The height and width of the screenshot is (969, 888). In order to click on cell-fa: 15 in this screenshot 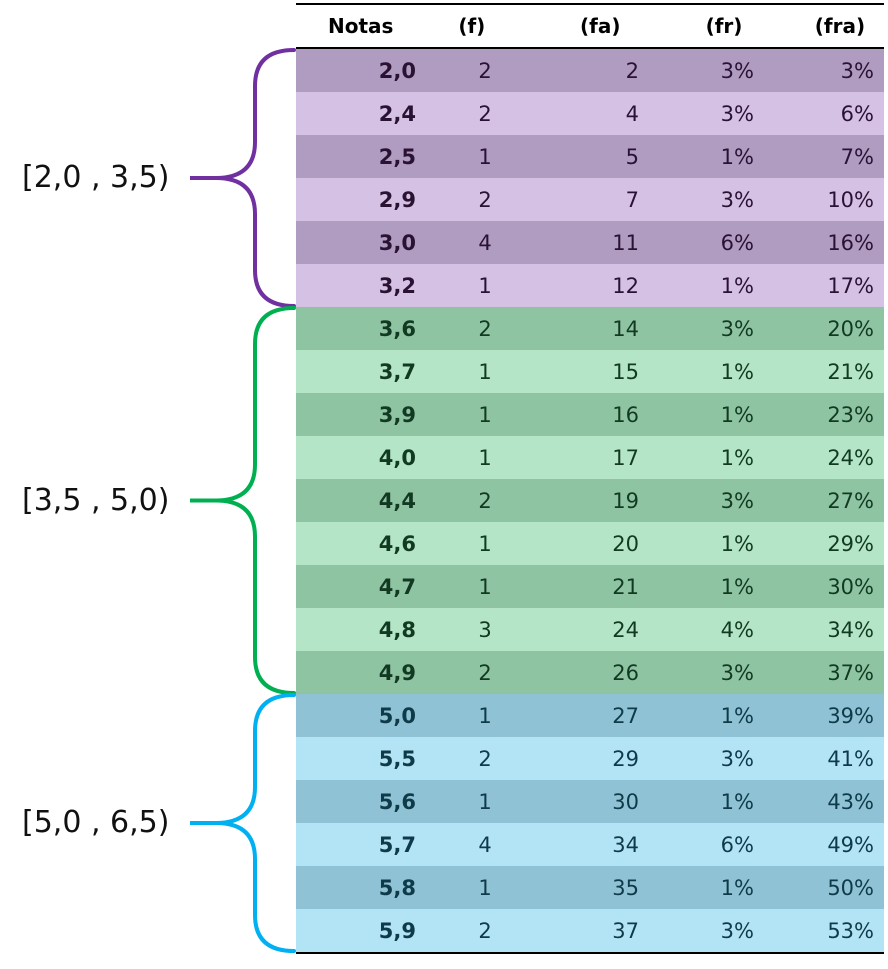, I will do `click(625, 371)`.